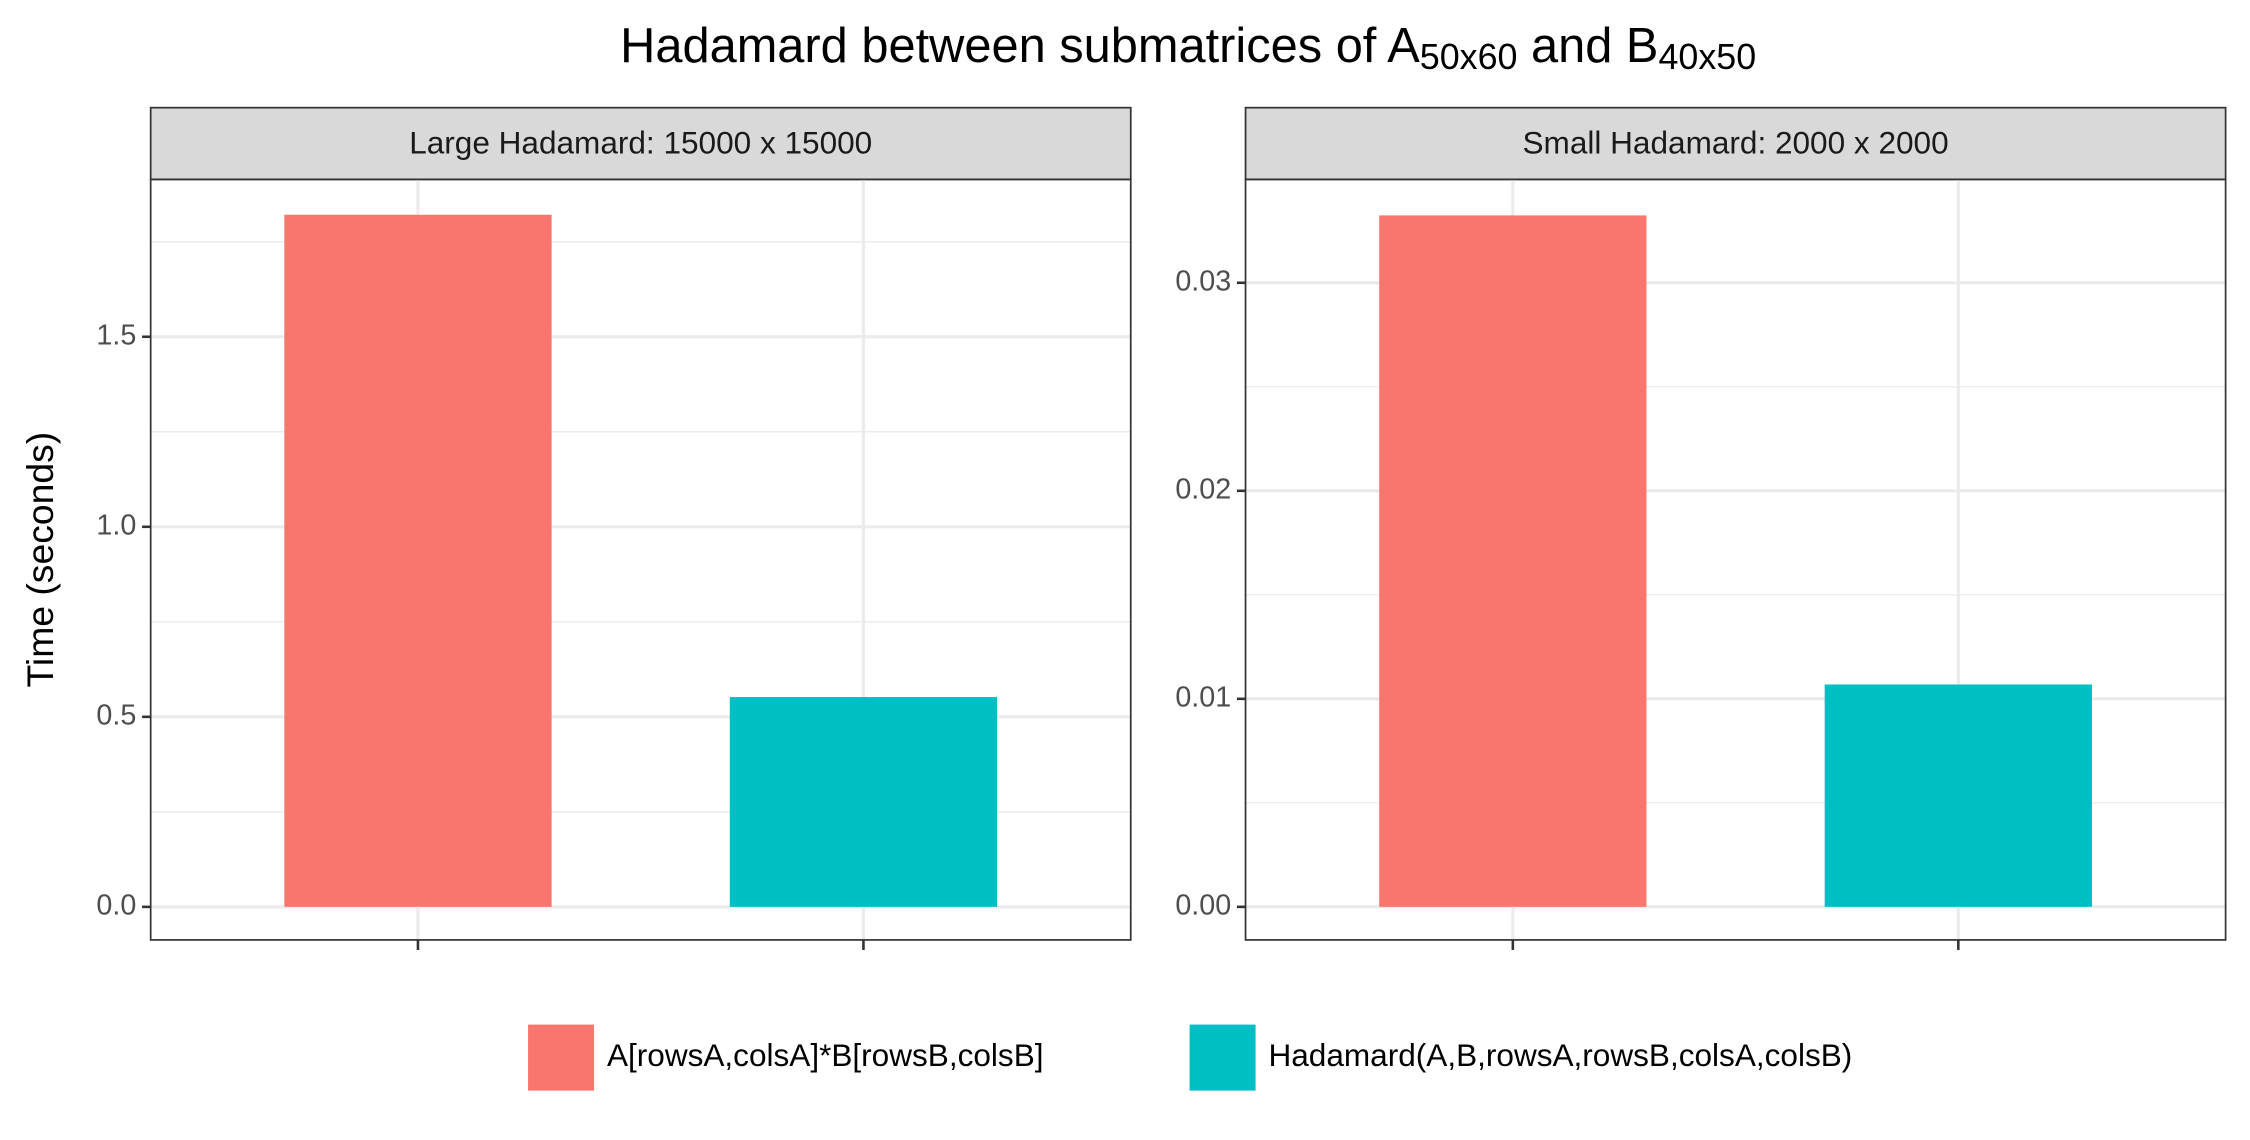  I want to click on title-part: 40x50, so click(1707, 57).